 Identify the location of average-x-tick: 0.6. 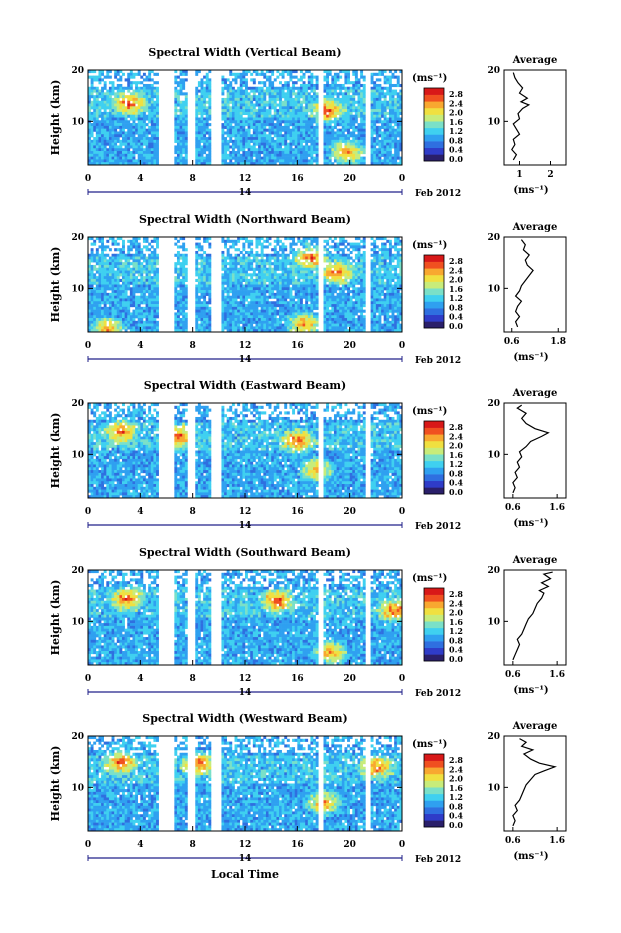
(512, 342).